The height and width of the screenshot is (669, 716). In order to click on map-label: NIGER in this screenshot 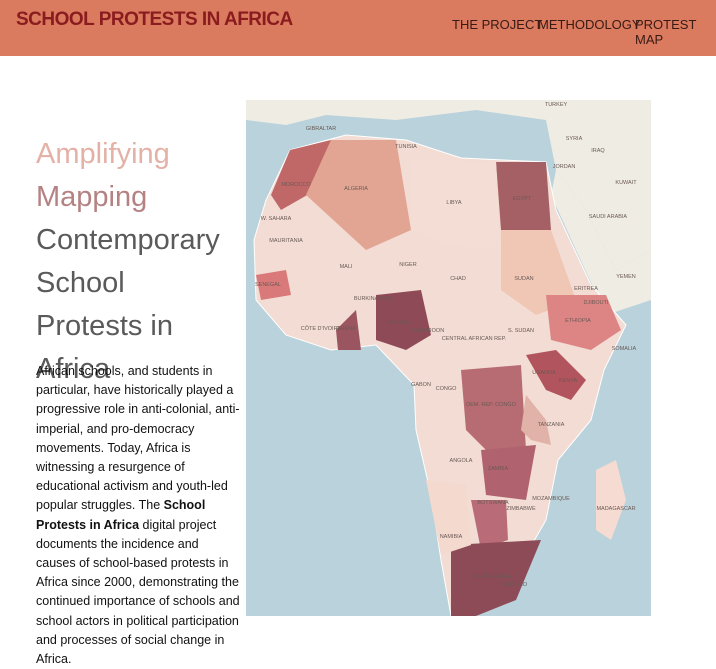, I will do `click(407, 265)`.